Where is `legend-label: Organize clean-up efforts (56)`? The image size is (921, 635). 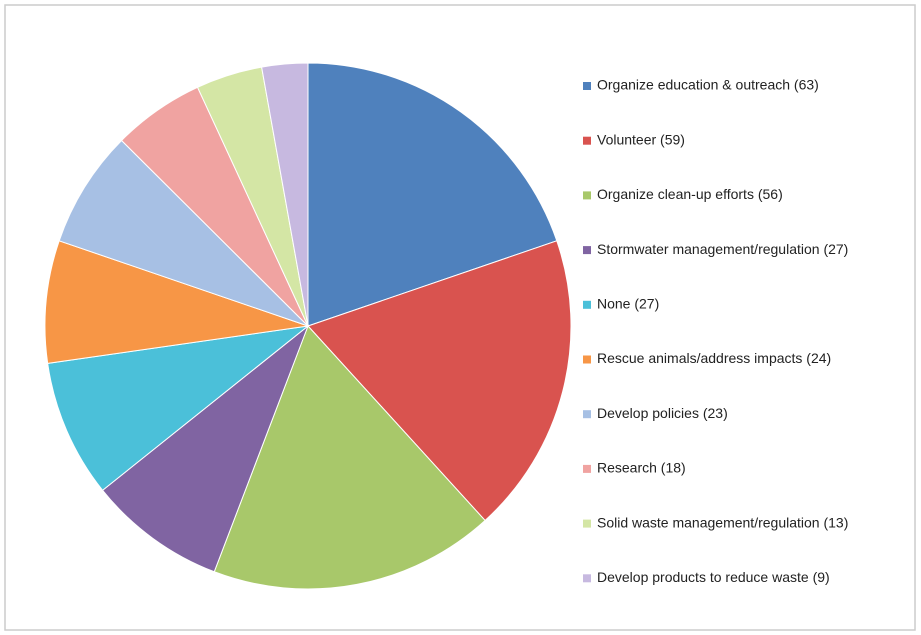 legend-label: Organize clean-up efforts (56) is located at coordinates (690, 194).